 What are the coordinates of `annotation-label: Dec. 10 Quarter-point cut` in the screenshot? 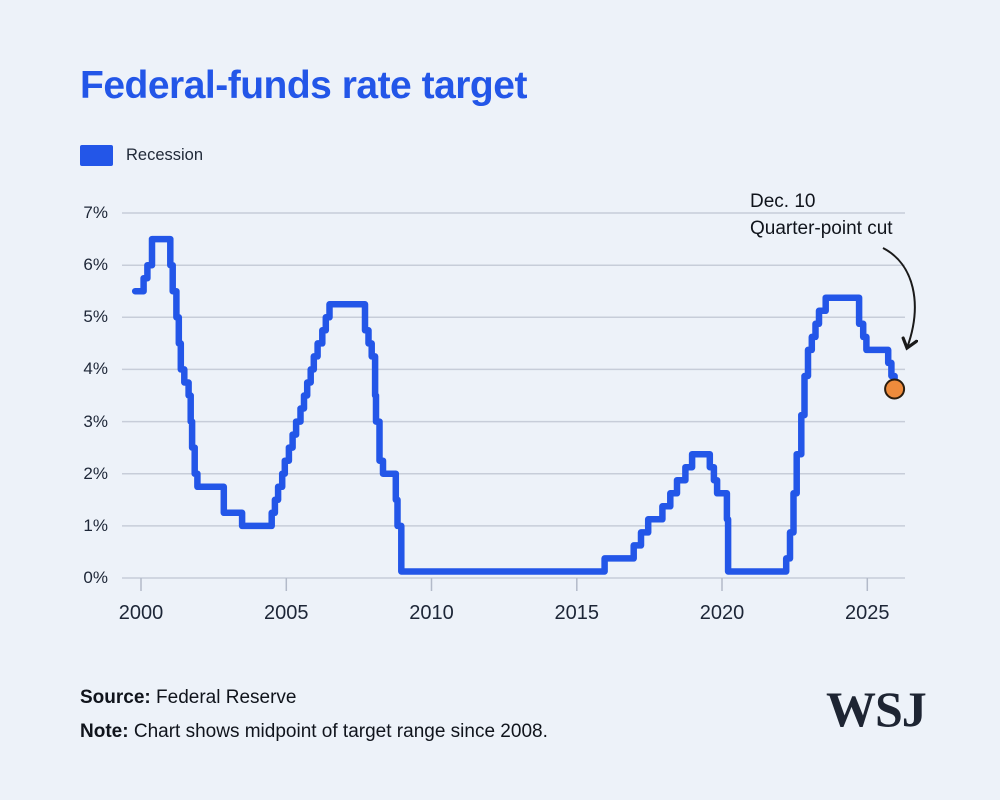 It's located at (821, 215).